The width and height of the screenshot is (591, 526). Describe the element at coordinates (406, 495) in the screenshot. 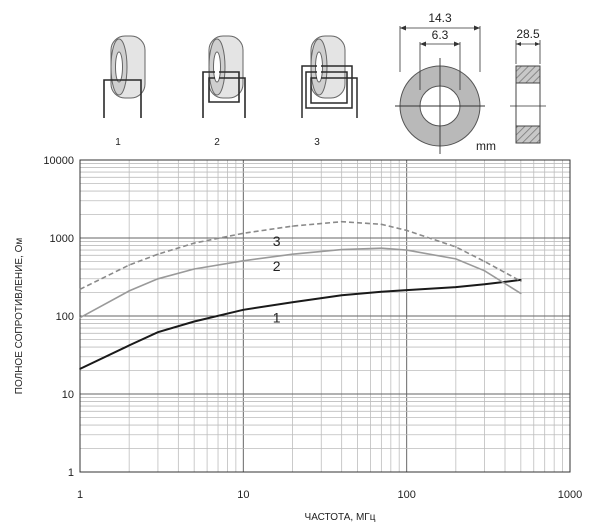

I see `x-tick-label: 100` at that location.